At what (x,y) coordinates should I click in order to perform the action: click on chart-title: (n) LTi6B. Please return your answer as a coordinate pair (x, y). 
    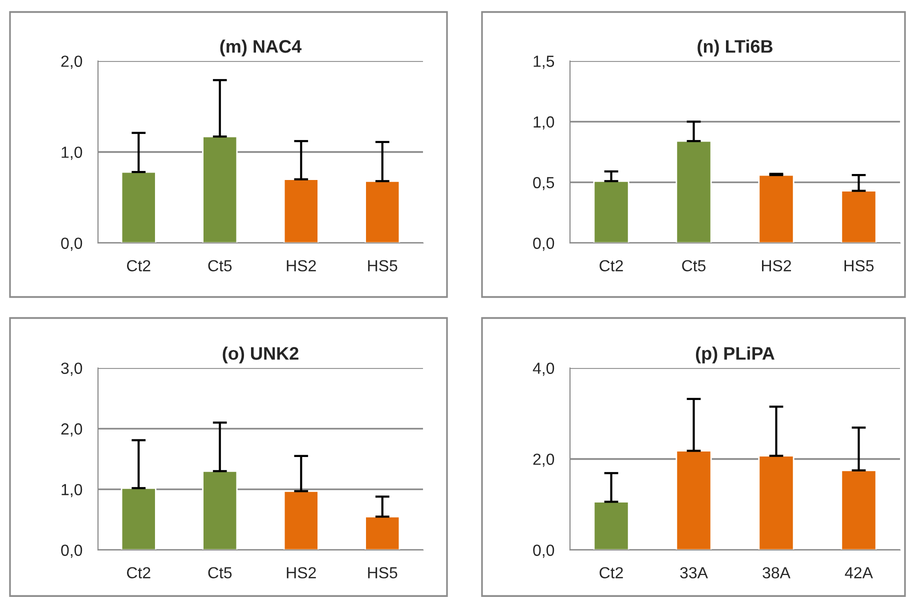
    Looking at the image, I should click on (735, 48).